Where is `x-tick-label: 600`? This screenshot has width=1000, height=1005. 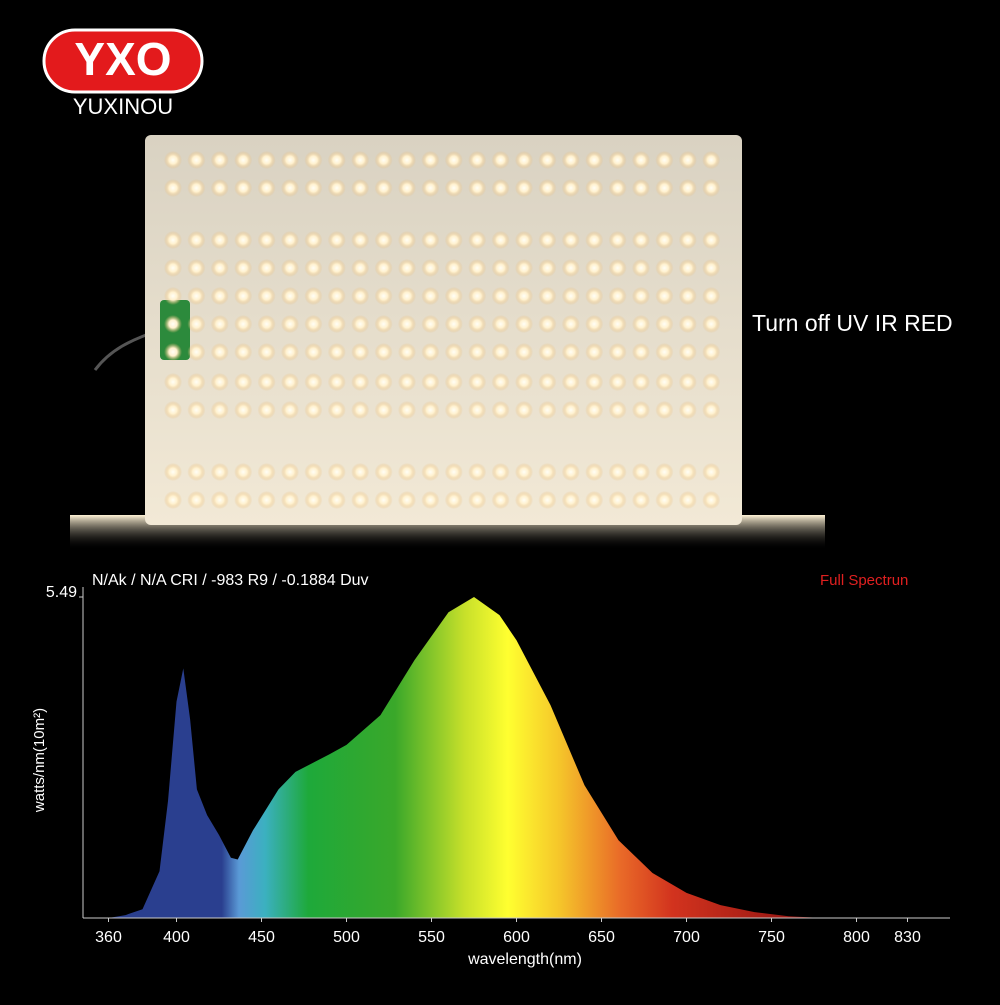 x-tick-label: 600 is located at coordinates (516, 937).